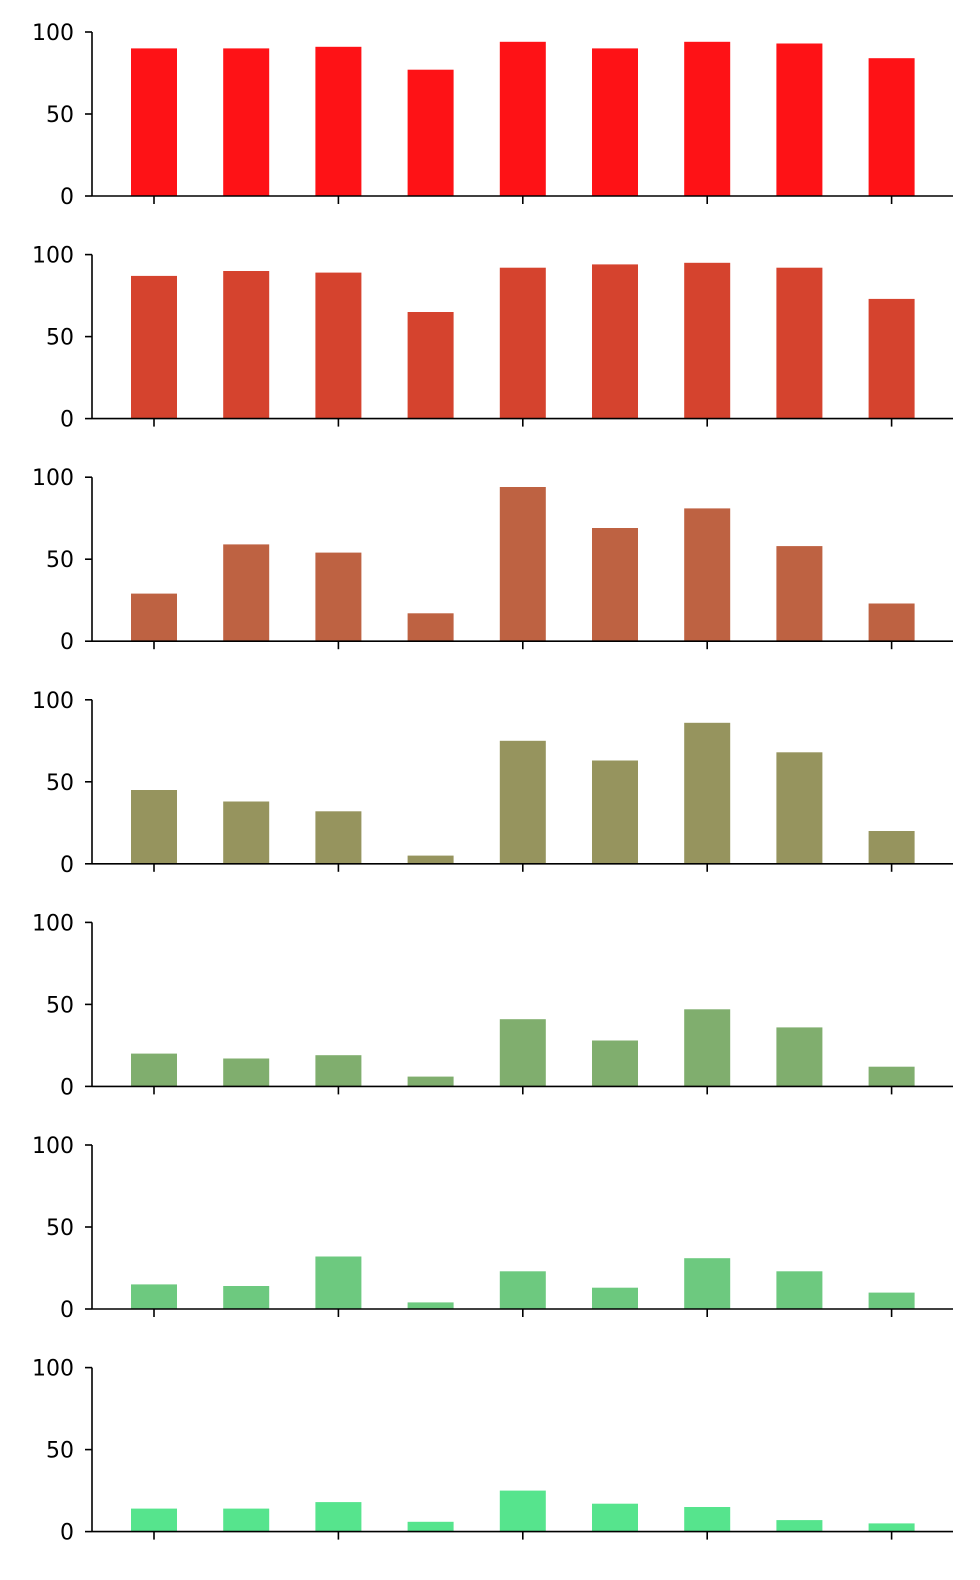 This screenshot has width=980, height=1580. Describe the element at coordinates (492, 560) in the screenshot. I see `chart-panel-3: 0 50 100` at that location.